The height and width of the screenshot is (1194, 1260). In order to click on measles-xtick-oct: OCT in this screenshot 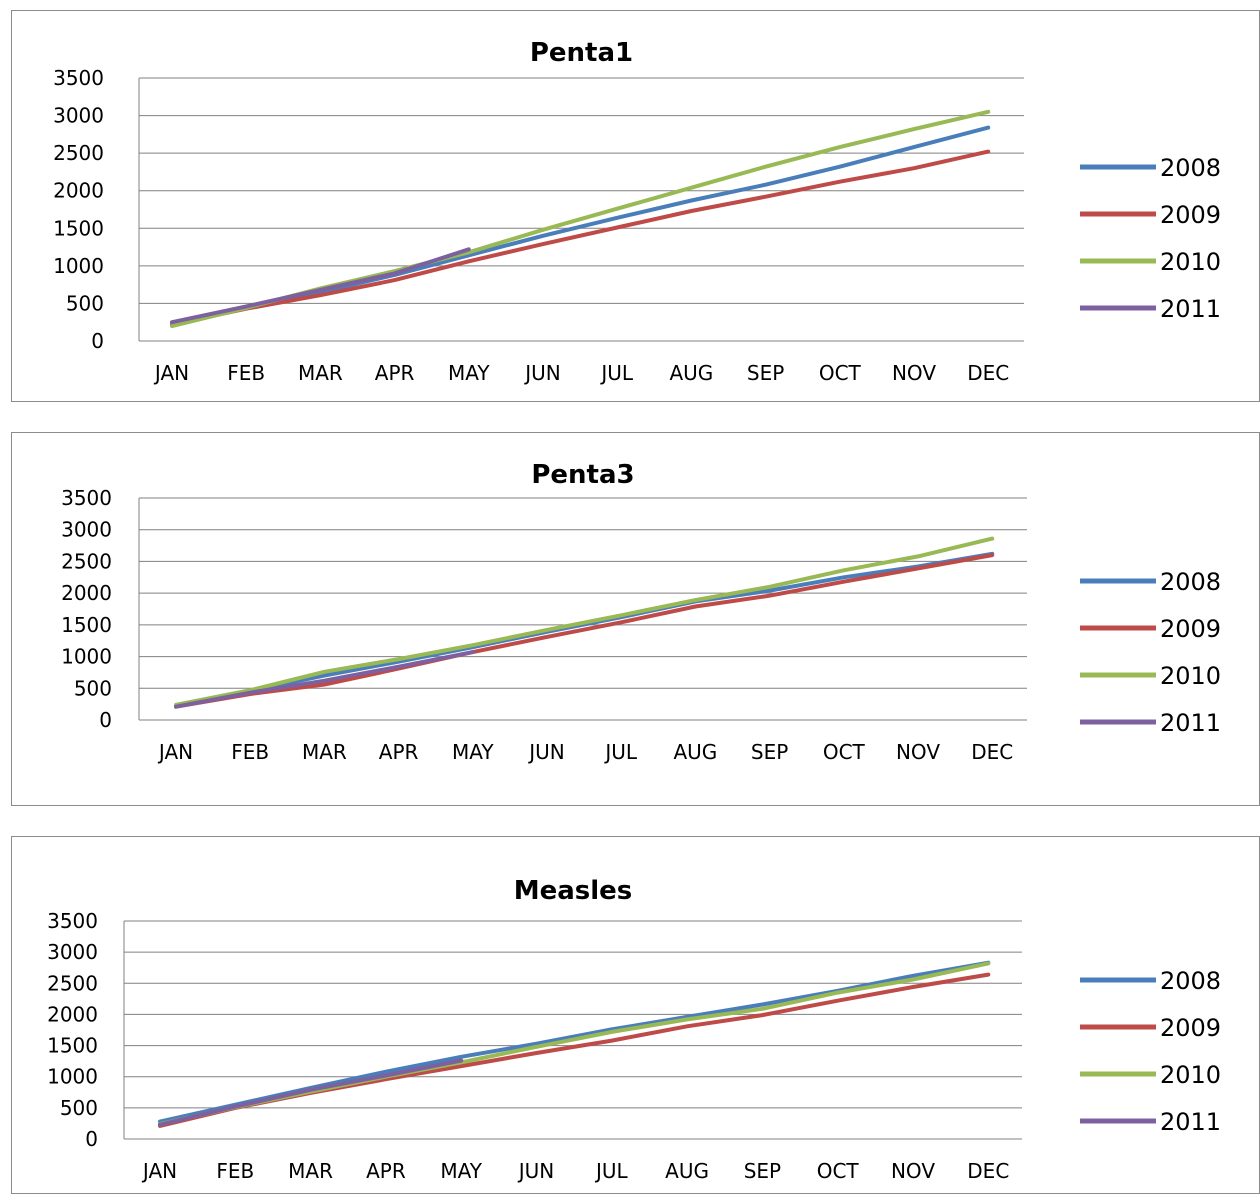, I will do `click(838, 1171)`.